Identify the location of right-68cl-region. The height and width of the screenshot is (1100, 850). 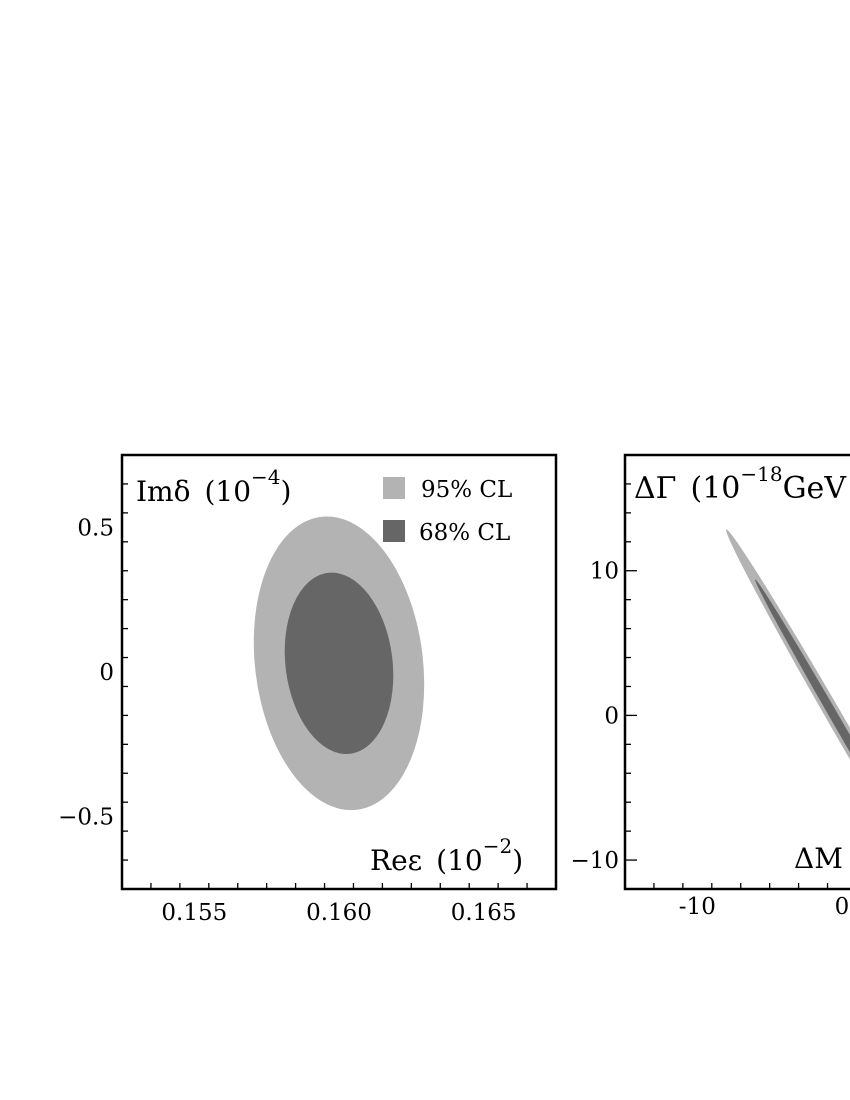
(802, 730).